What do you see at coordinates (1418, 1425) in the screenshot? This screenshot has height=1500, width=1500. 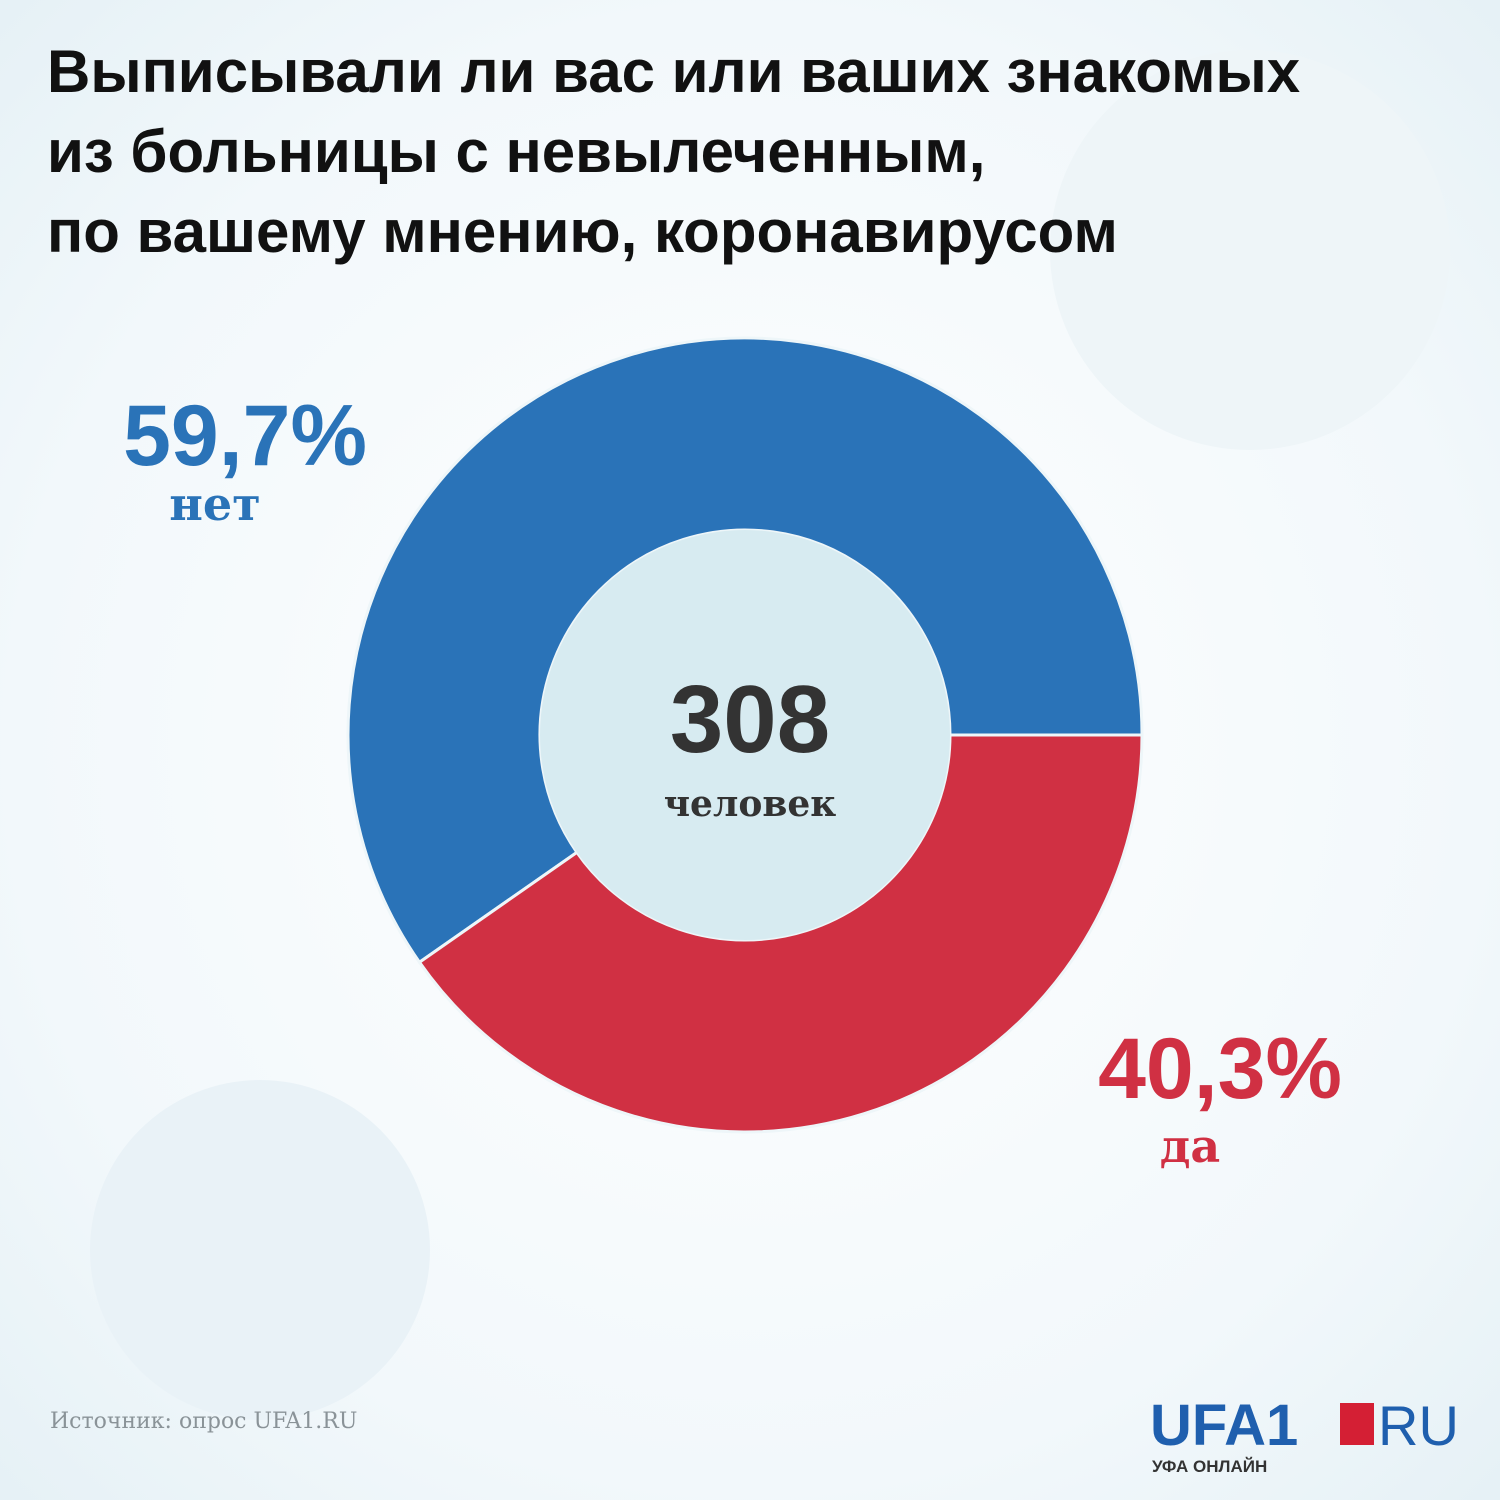 I see `logo-suffix: RU` at bounding box center [1418, 1425].